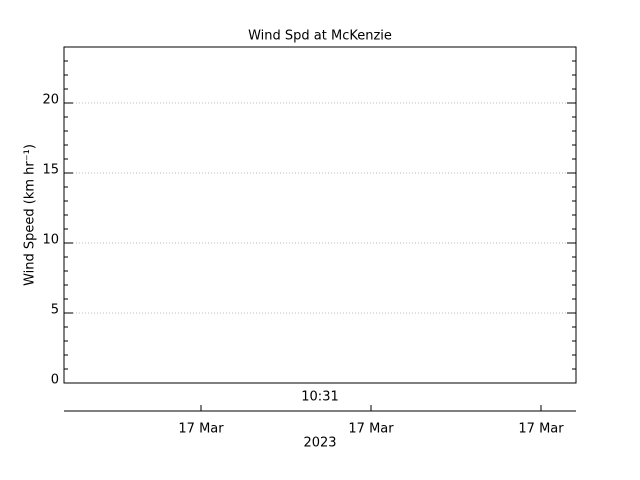 The image size is (640, 480). I want to click on chart-title: Wind Spd at McKenzie, so click(320, 36).